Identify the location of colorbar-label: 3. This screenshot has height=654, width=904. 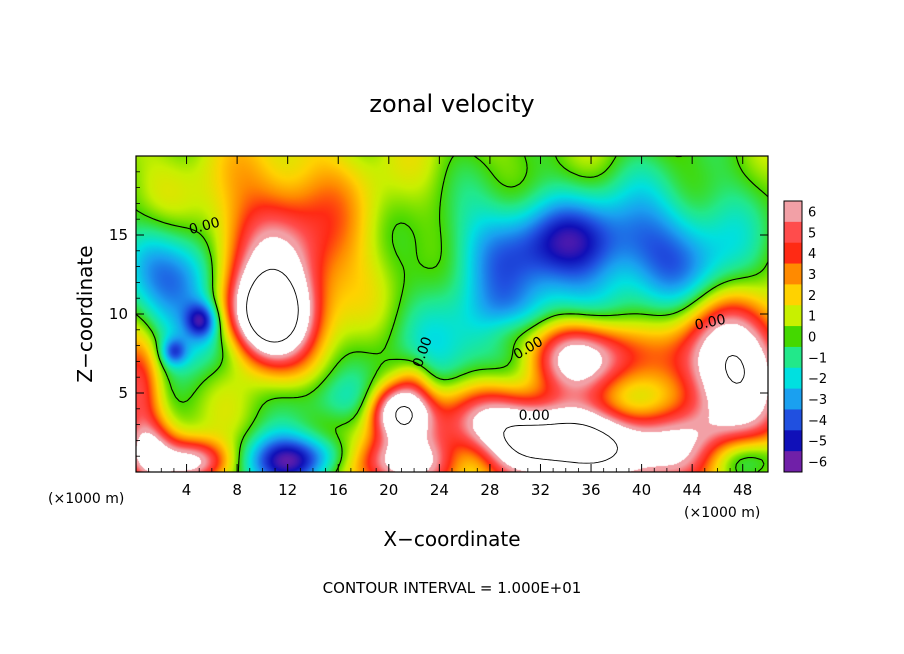
(812, 275).